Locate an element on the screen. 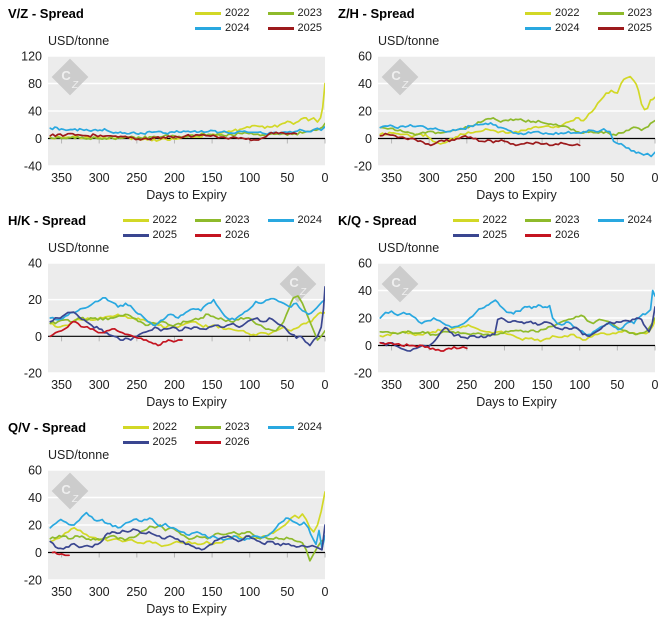  chart-title: K/Q - Spread is located at coordinates (377, 220).